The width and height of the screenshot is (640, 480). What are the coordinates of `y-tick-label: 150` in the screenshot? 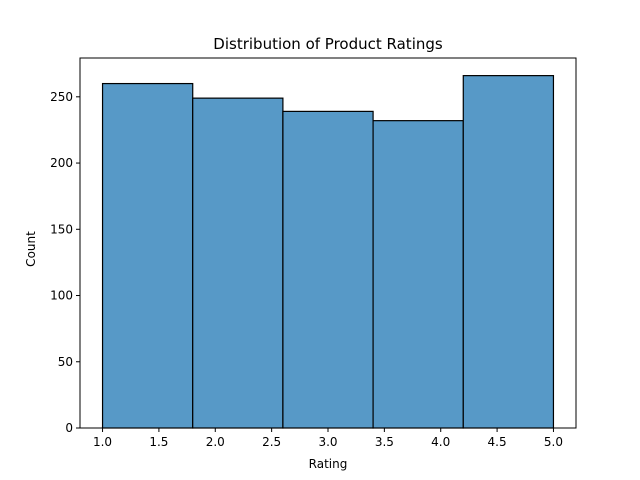 It's located at (61, 229).